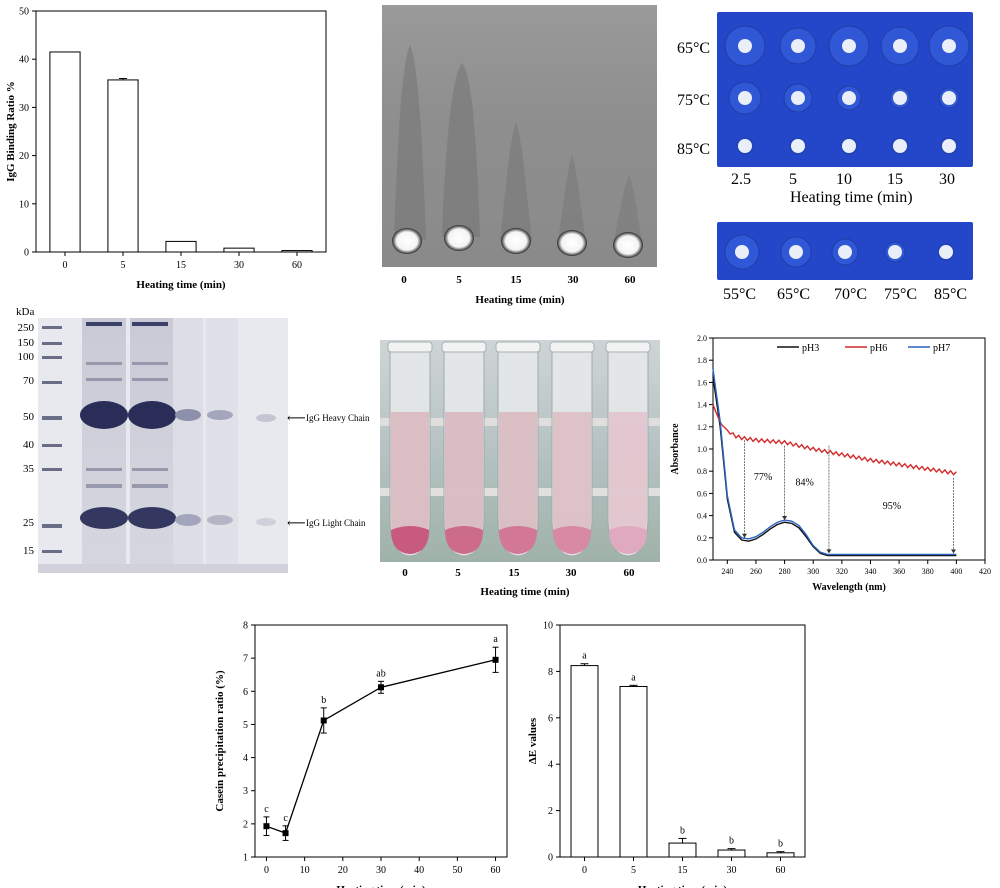 This screenshot has height=888, width=1000. I want to click on kda-label: kDa, so click(25, 312).